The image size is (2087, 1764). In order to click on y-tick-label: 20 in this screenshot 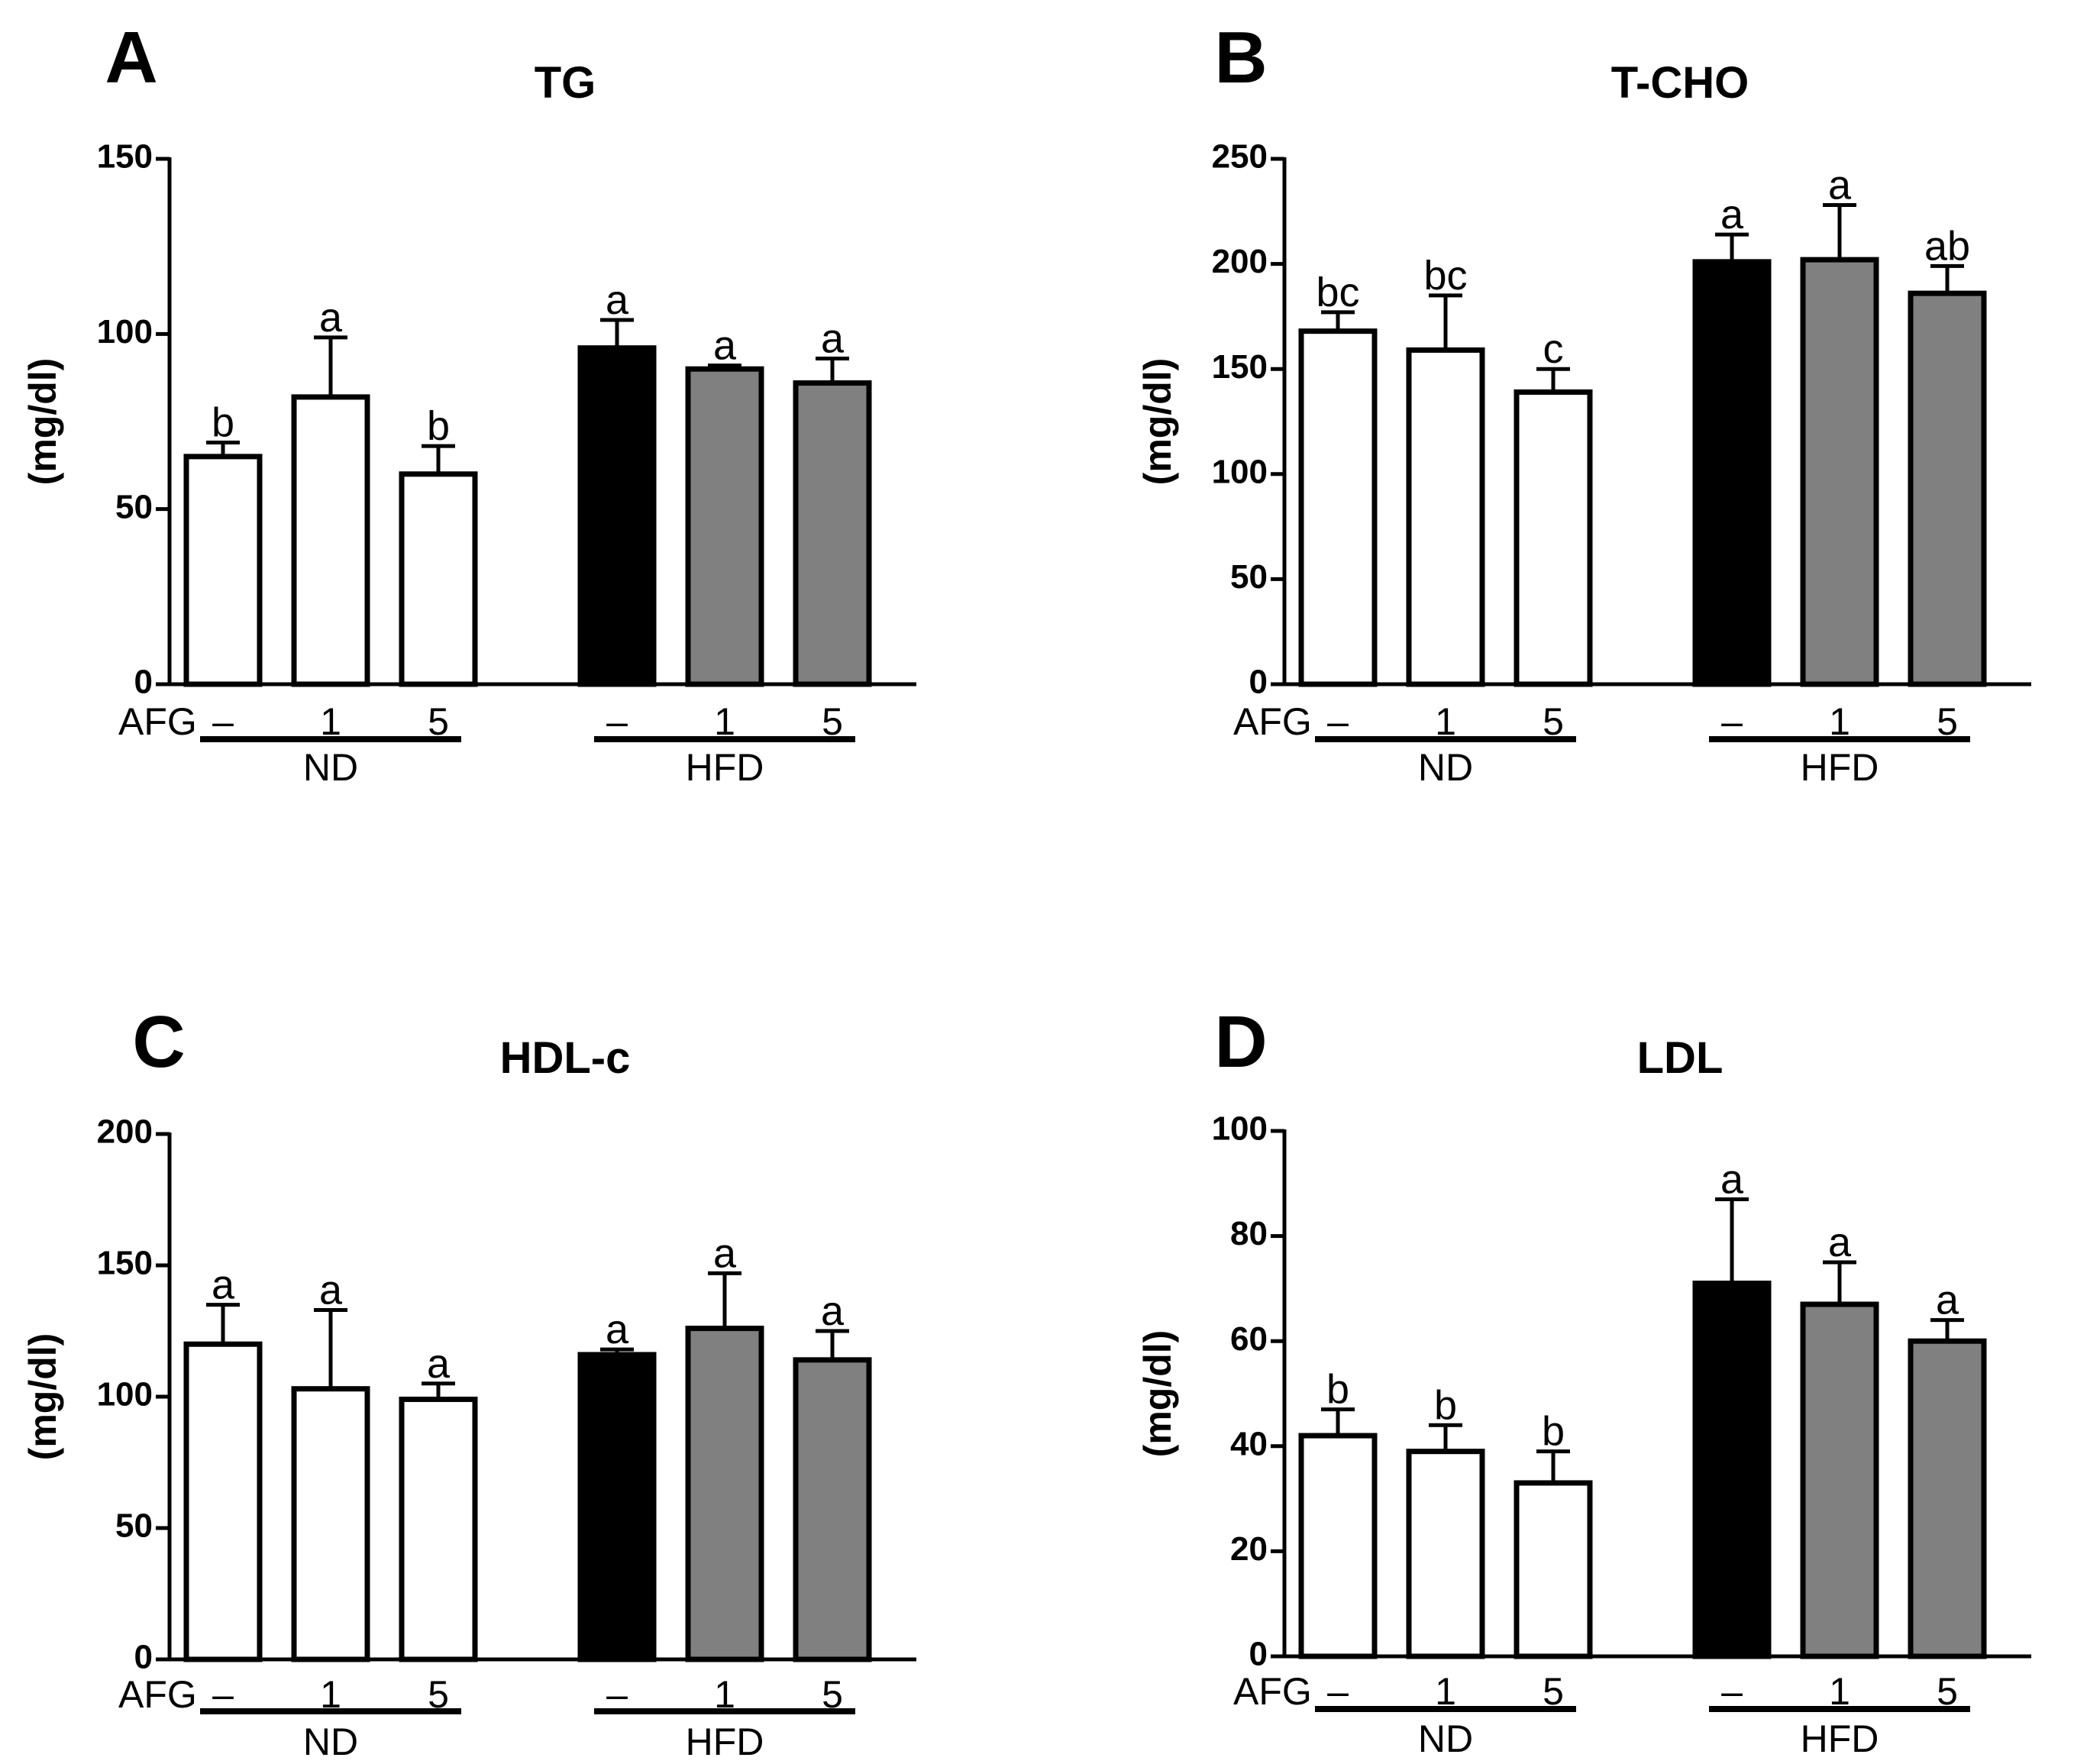, I will do `click(1249, 1549)`.